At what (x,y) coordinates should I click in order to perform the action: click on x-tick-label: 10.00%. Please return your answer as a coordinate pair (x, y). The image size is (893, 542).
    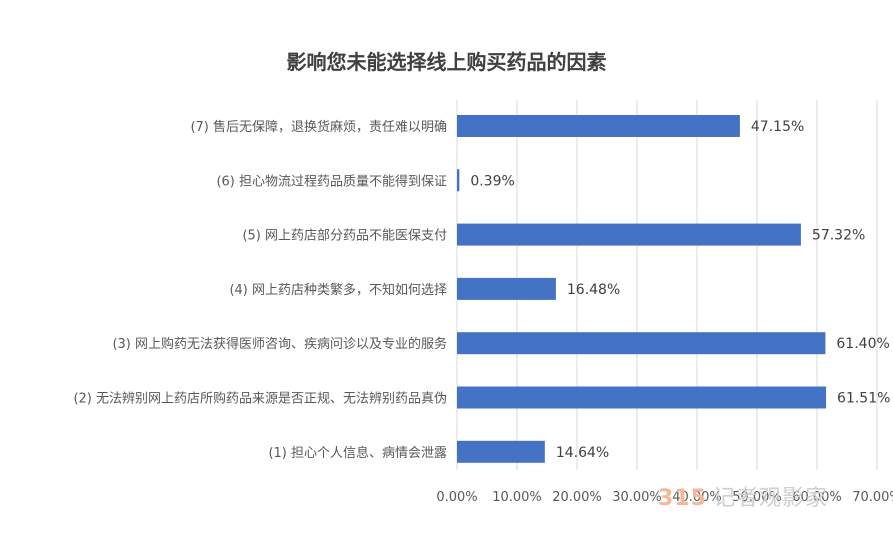
    Looking at the image, I should click on (517, 497).